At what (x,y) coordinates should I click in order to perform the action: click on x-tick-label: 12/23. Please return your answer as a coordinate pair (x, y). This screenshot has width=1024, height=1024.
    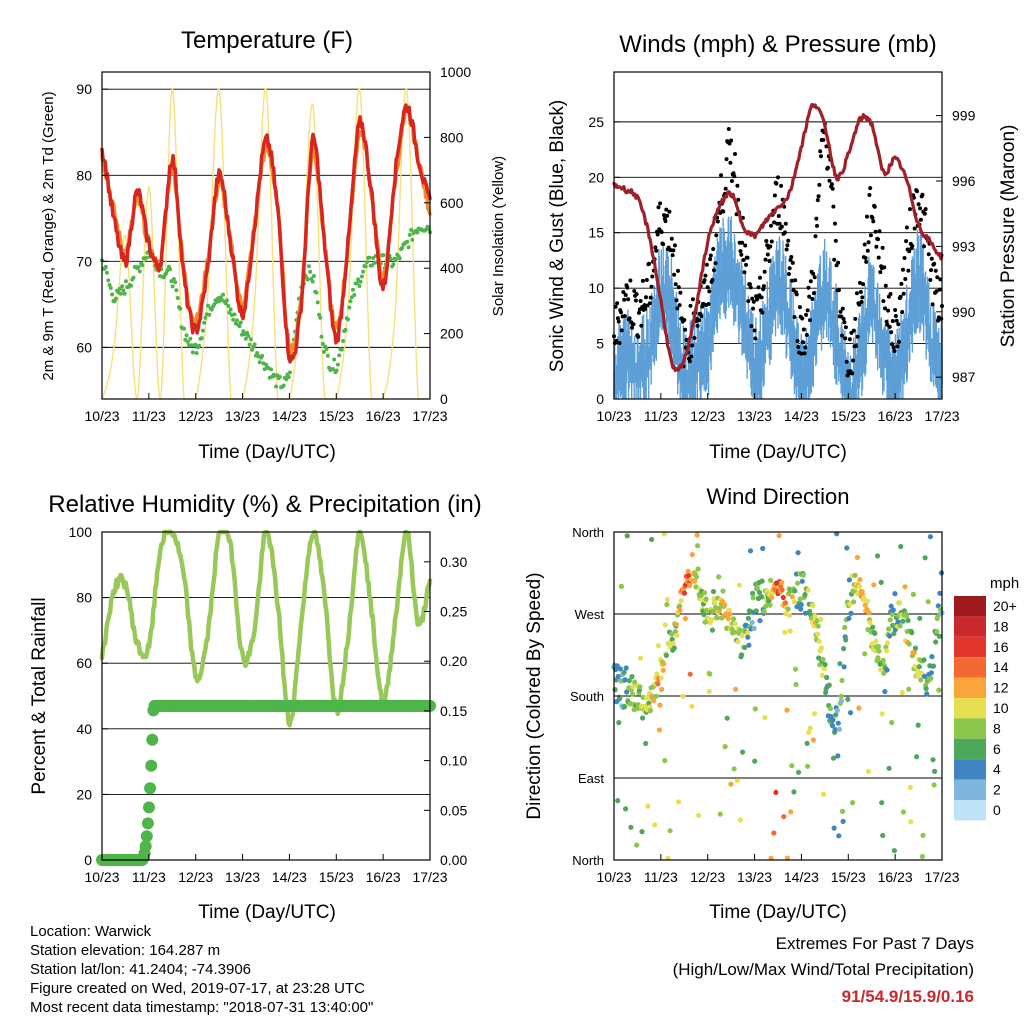
    Looking at the image, I should click on (195, 877).